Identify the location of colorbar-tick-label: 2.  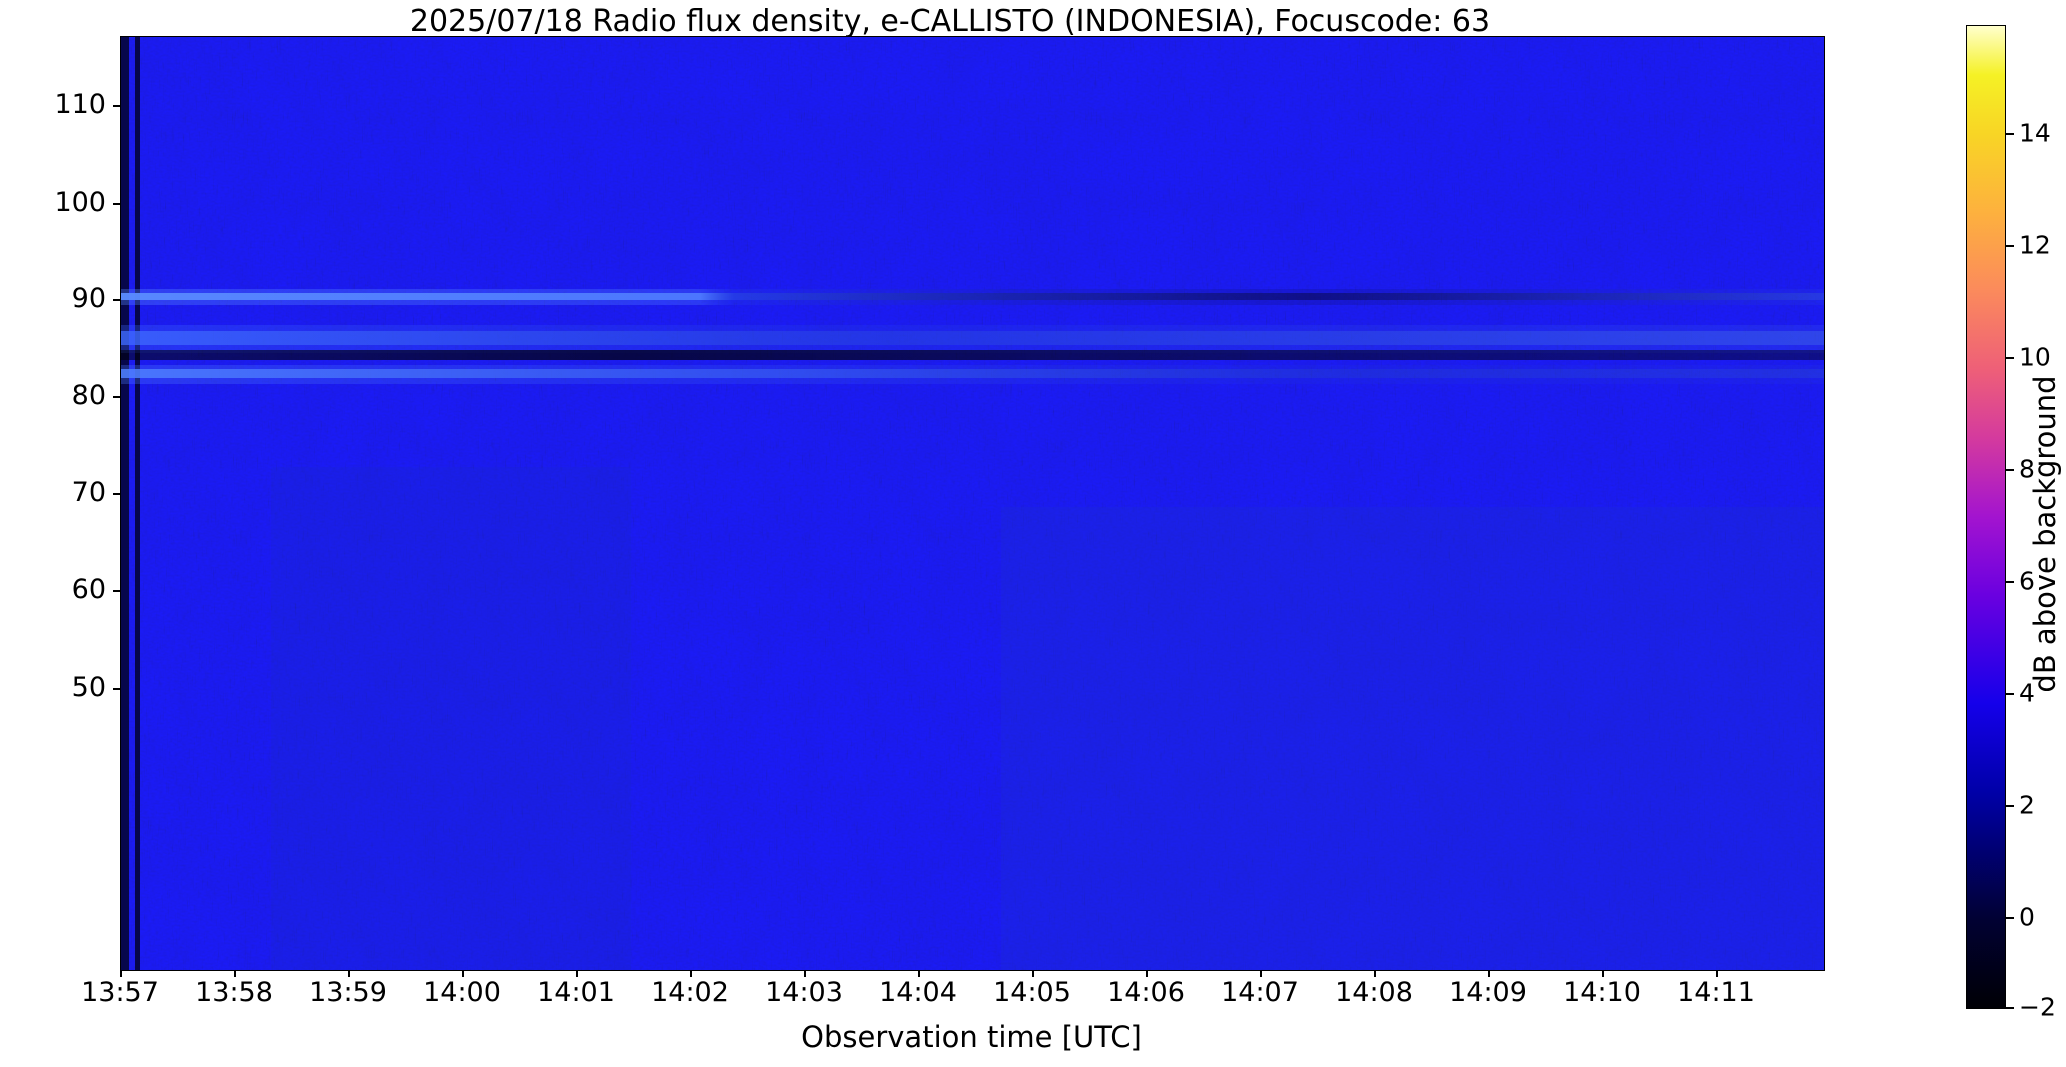
(2027, 805).